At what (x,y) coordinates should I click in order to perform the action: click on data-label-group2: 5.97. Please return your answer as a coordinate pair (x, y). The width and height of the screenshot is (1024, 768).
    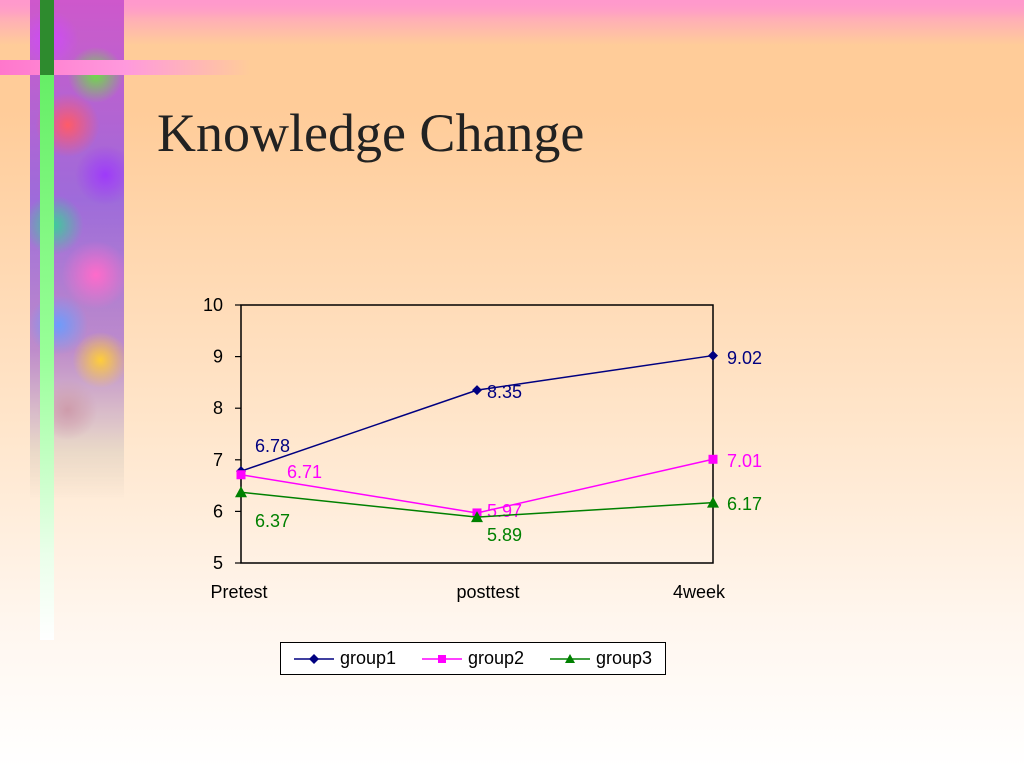
    Looking at the image, I should click on (504, 511).